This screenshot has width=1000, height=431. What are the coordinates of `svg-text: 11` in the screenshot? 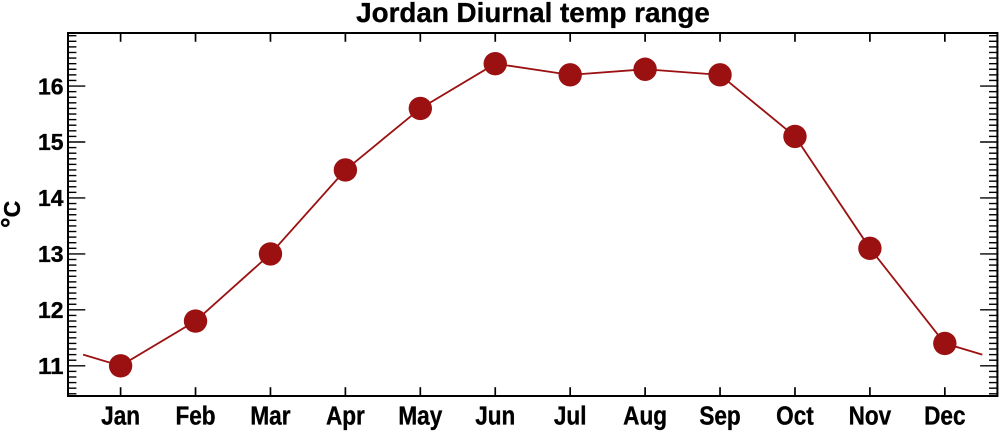 It's located at (51, 366).